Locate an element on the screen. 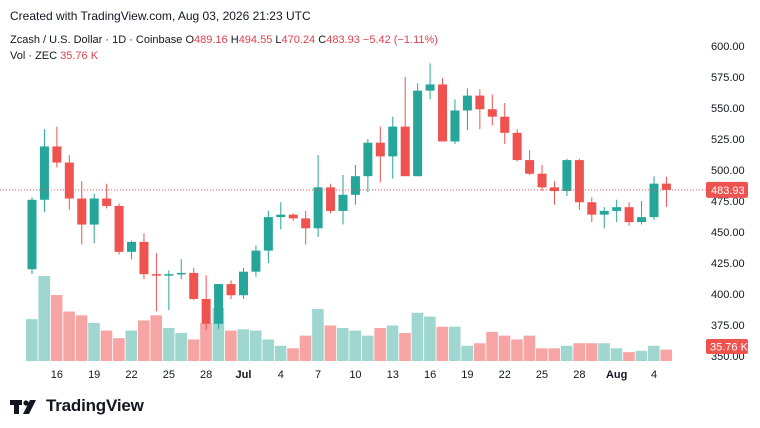  symbol-name: Zcash / U.S. Dollar · 1D · Coinbase is located at coordinates (96, 40).